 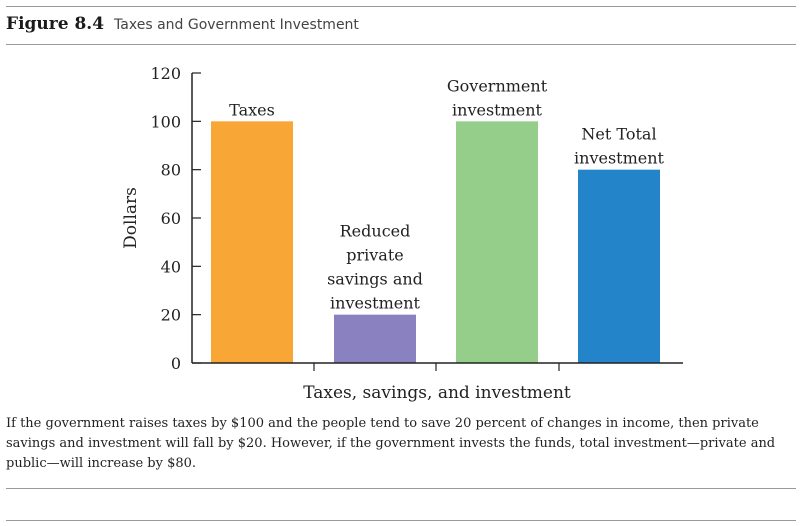 What do you see at coordinates (165, 121) in the screenshot?
I see `y-tick-label-100: 100` at bounding box center [165, 121].